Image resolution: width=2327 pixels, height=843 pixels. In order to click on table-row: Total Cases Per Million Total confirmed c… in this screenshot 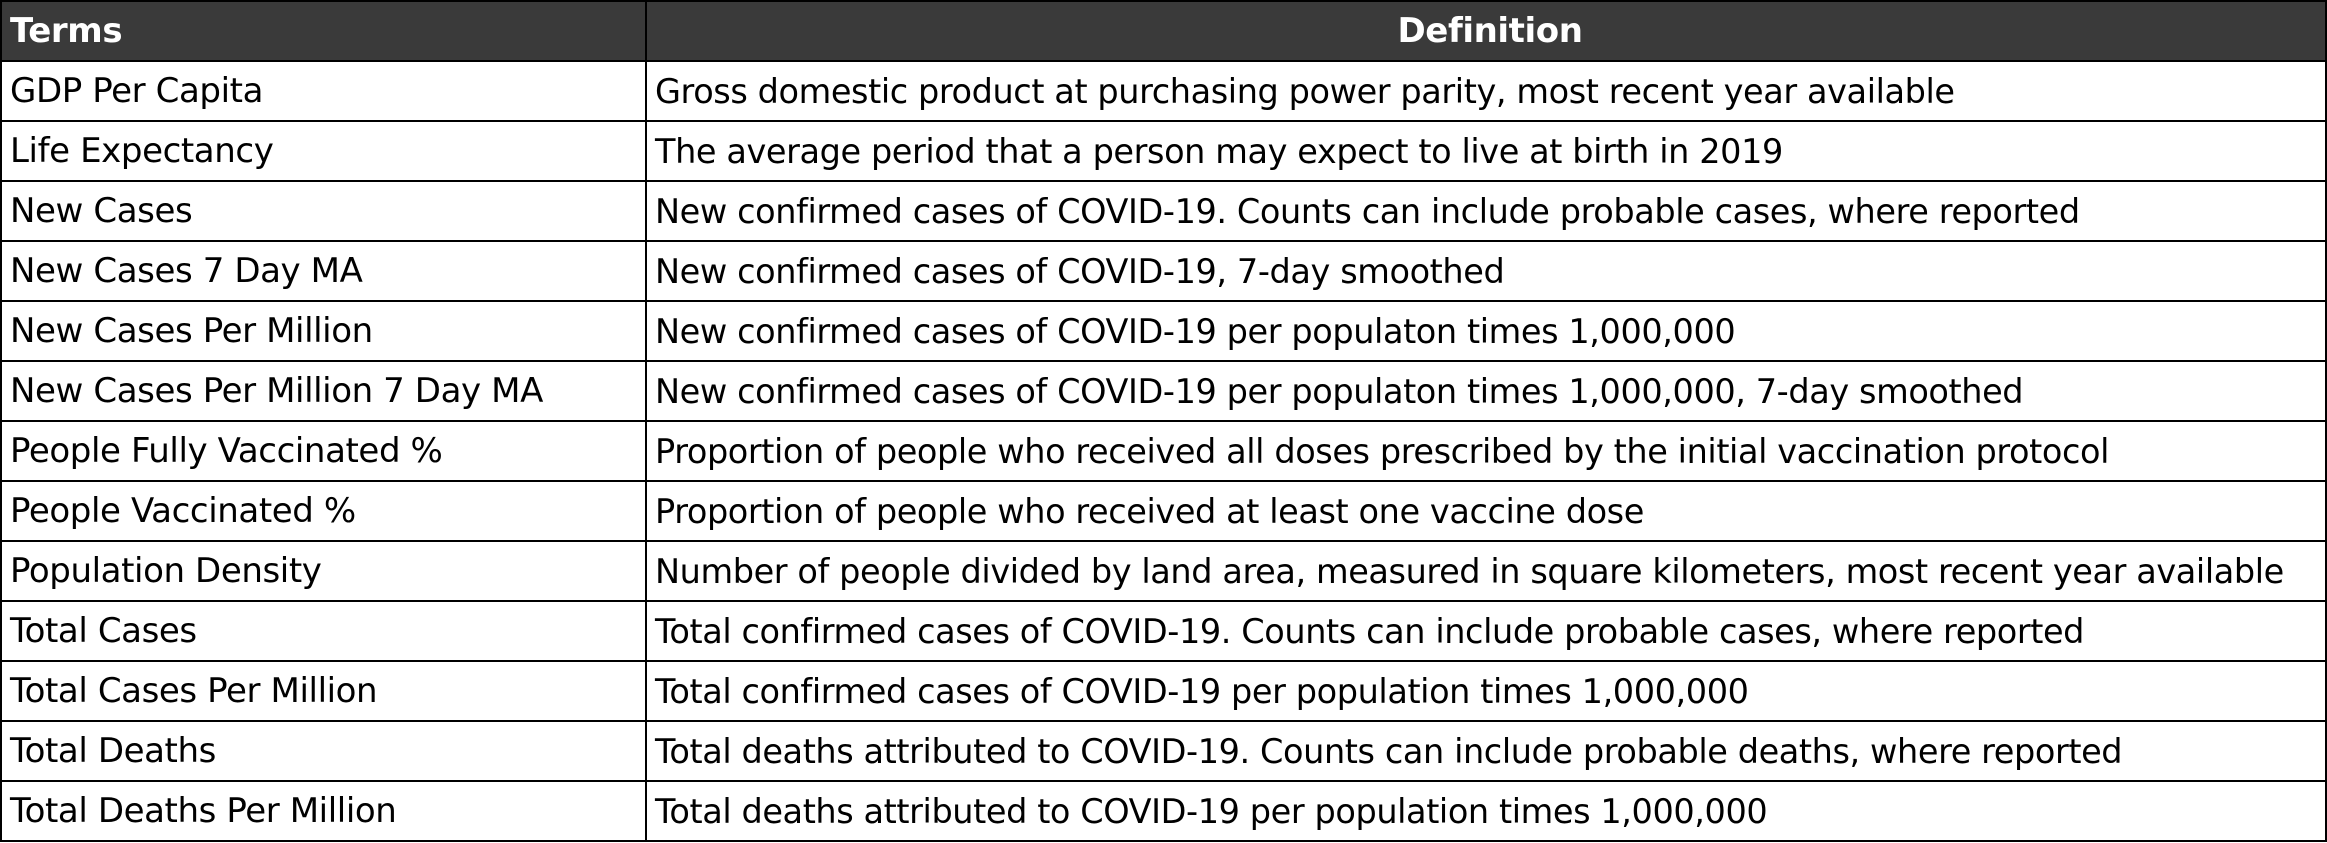, I will do `click(1163, 691)`.